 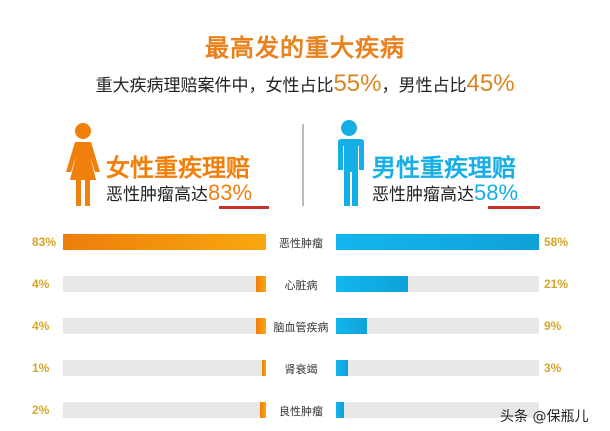 What do you see at coordinates (301, 369) in the screenshot?
I see `category-label: 肾衰竭` at bounding box center [301, 369].